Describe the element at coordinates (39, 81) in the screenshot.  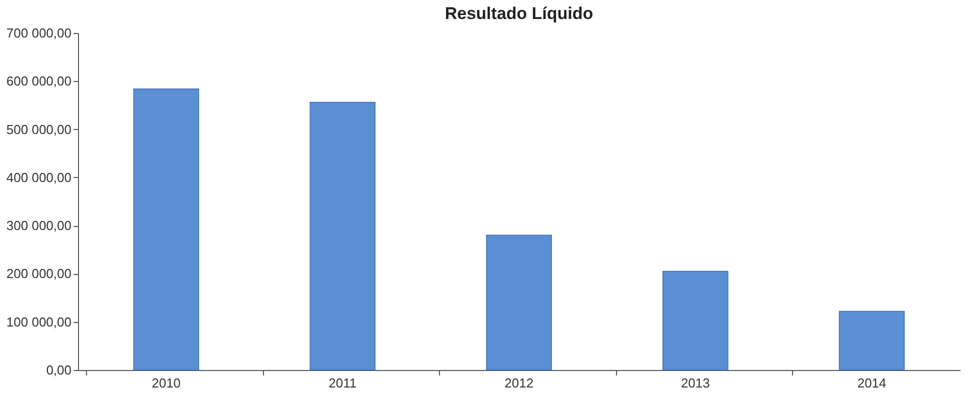
I see `y-tick-label: 600 000,00` at that location.